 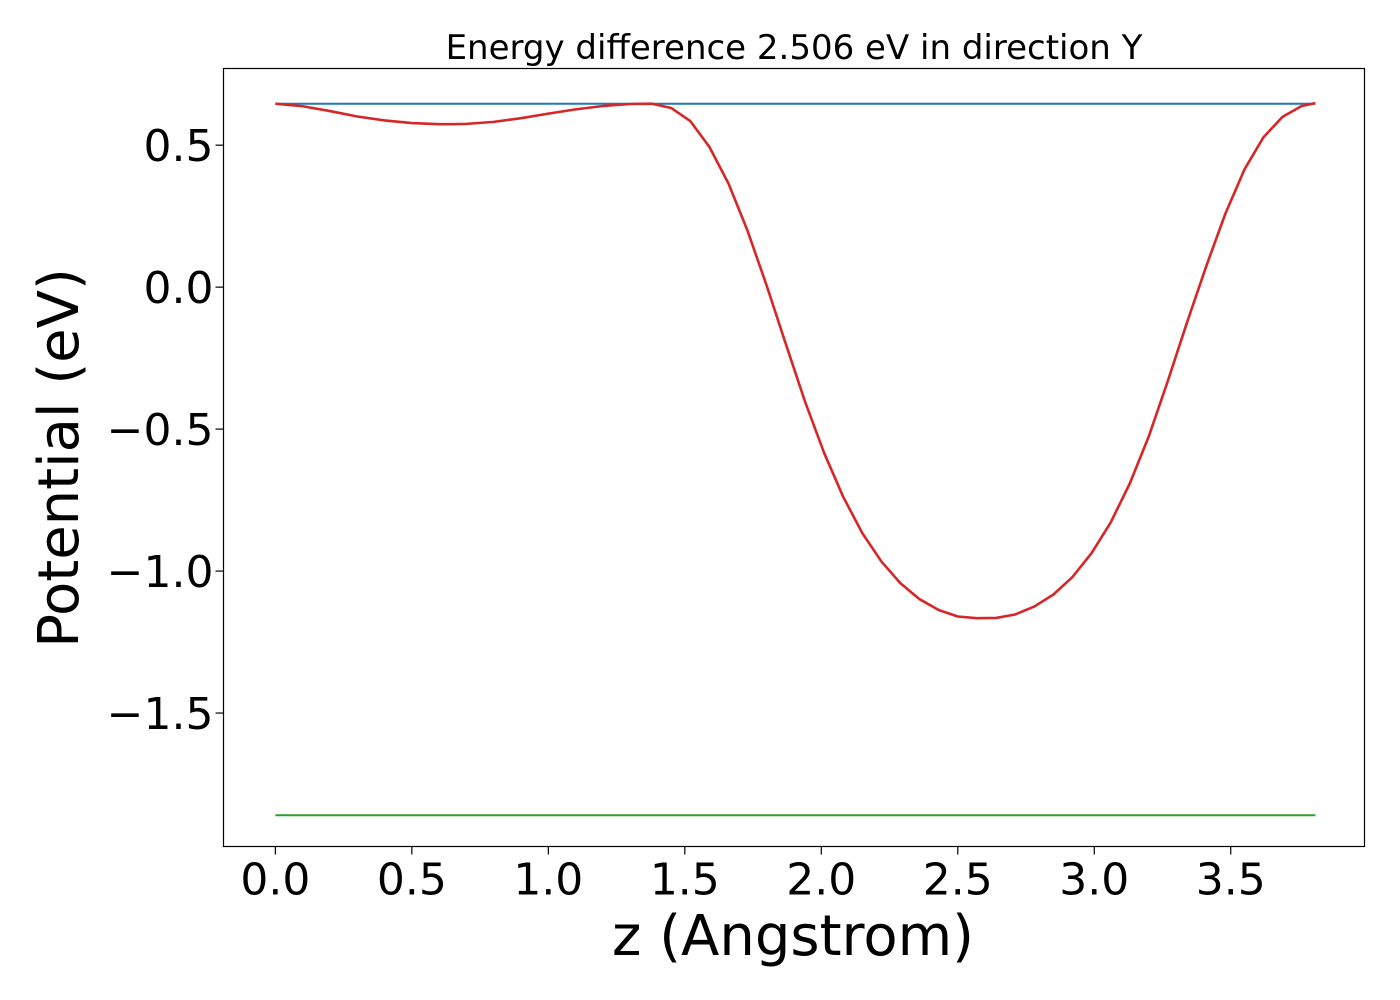 I want to click on y-tick-label: −1.0, so click(x=160, y=572).